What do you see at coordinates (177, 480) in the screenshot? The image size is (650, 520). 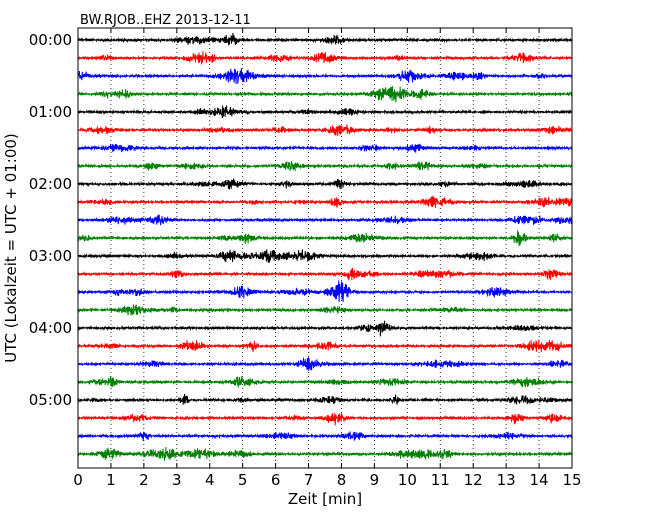 I see `x-tick-label: 3` at bounding box center [177, 480].